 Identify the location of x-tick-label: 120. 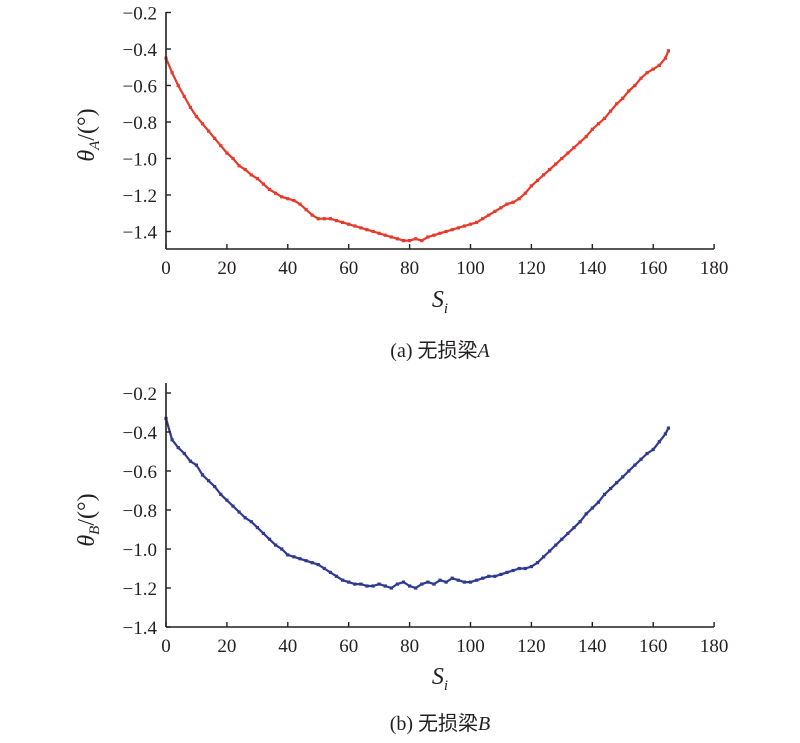
(531, 646).